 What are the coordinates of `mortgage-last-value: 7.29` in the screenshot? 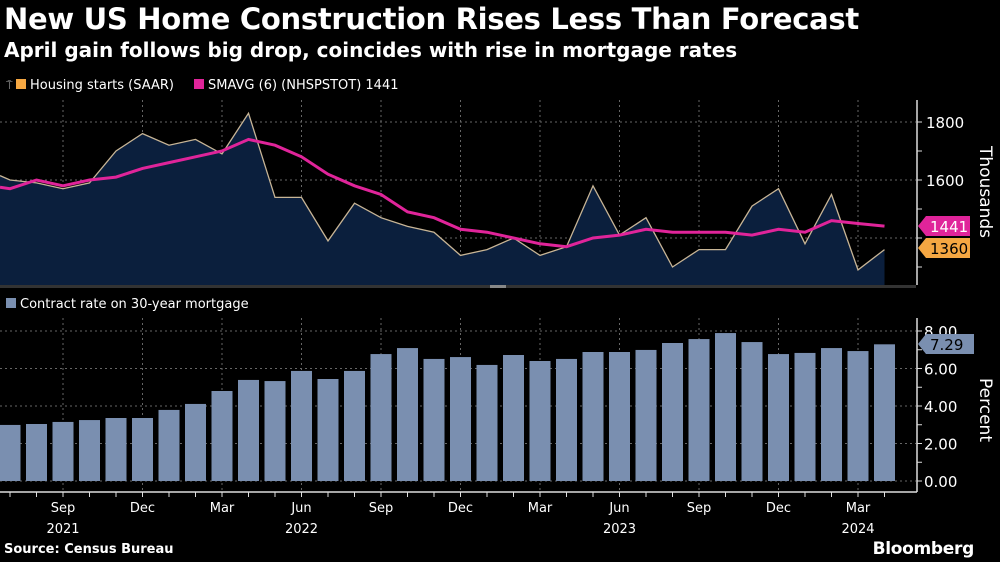 It's located at (946, 345).